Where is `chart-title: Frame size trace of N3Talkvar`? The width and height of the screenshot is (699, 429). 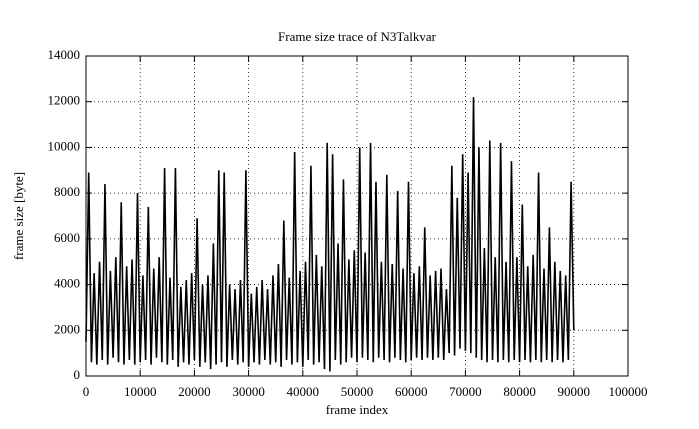
chart-title: Frame size trace of N3Talkvar is located at coordinates (357, 36).